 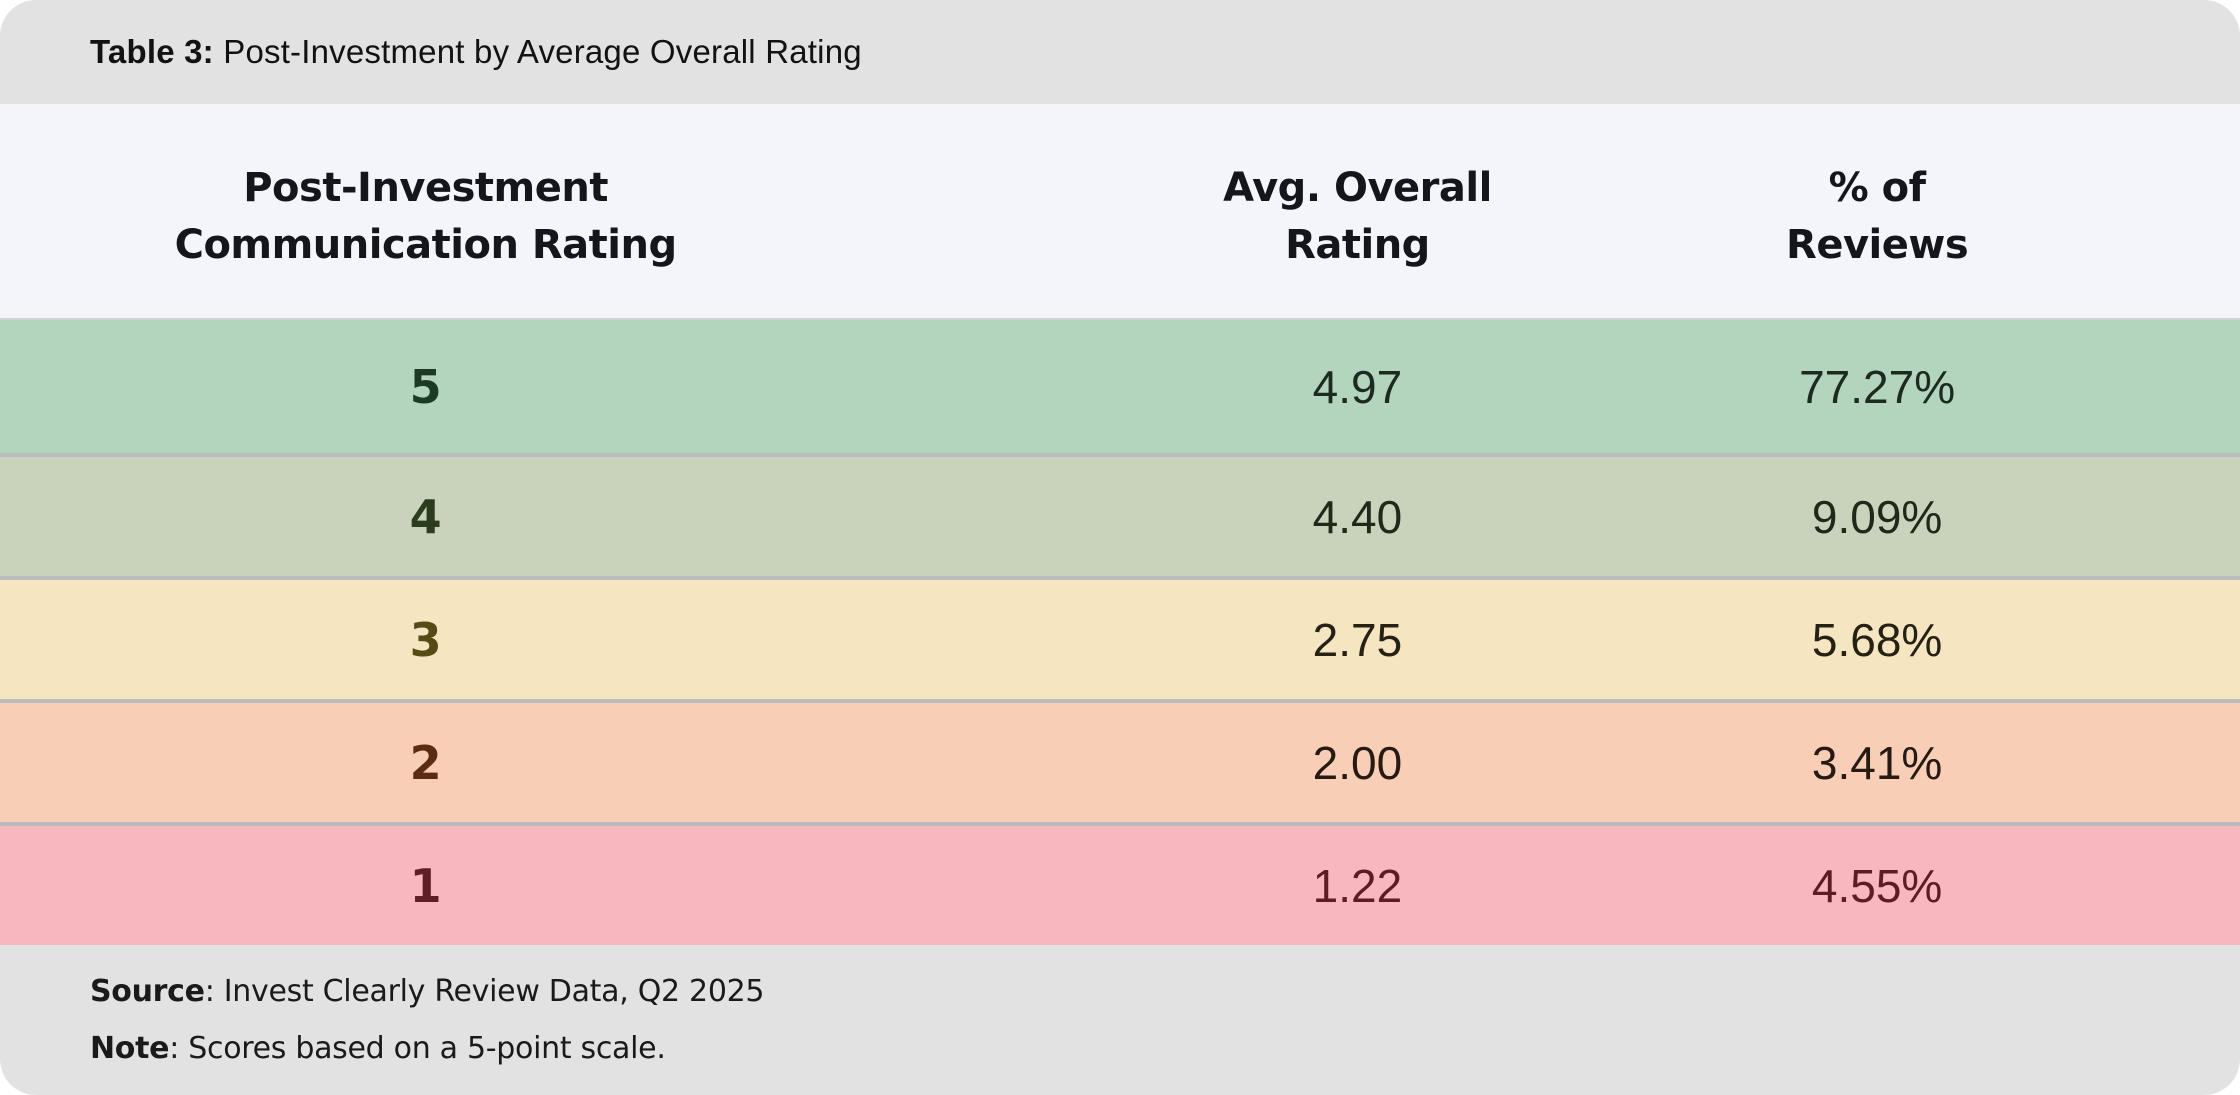 What do you see at coordinates (1877, 639) in the screenshot?
I see `pct-reviews-cell: 5.68%` at bounding box center [1877, 639].